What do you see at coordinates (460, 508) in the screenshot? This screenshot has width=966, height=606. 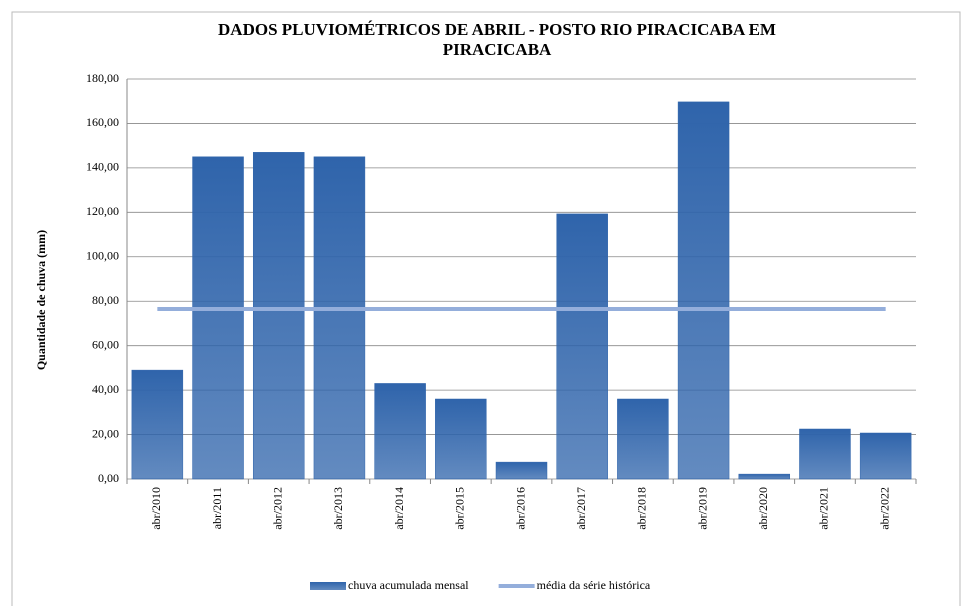 I see `x-tick-label: abr/2015` at bounding box center [460, 508].